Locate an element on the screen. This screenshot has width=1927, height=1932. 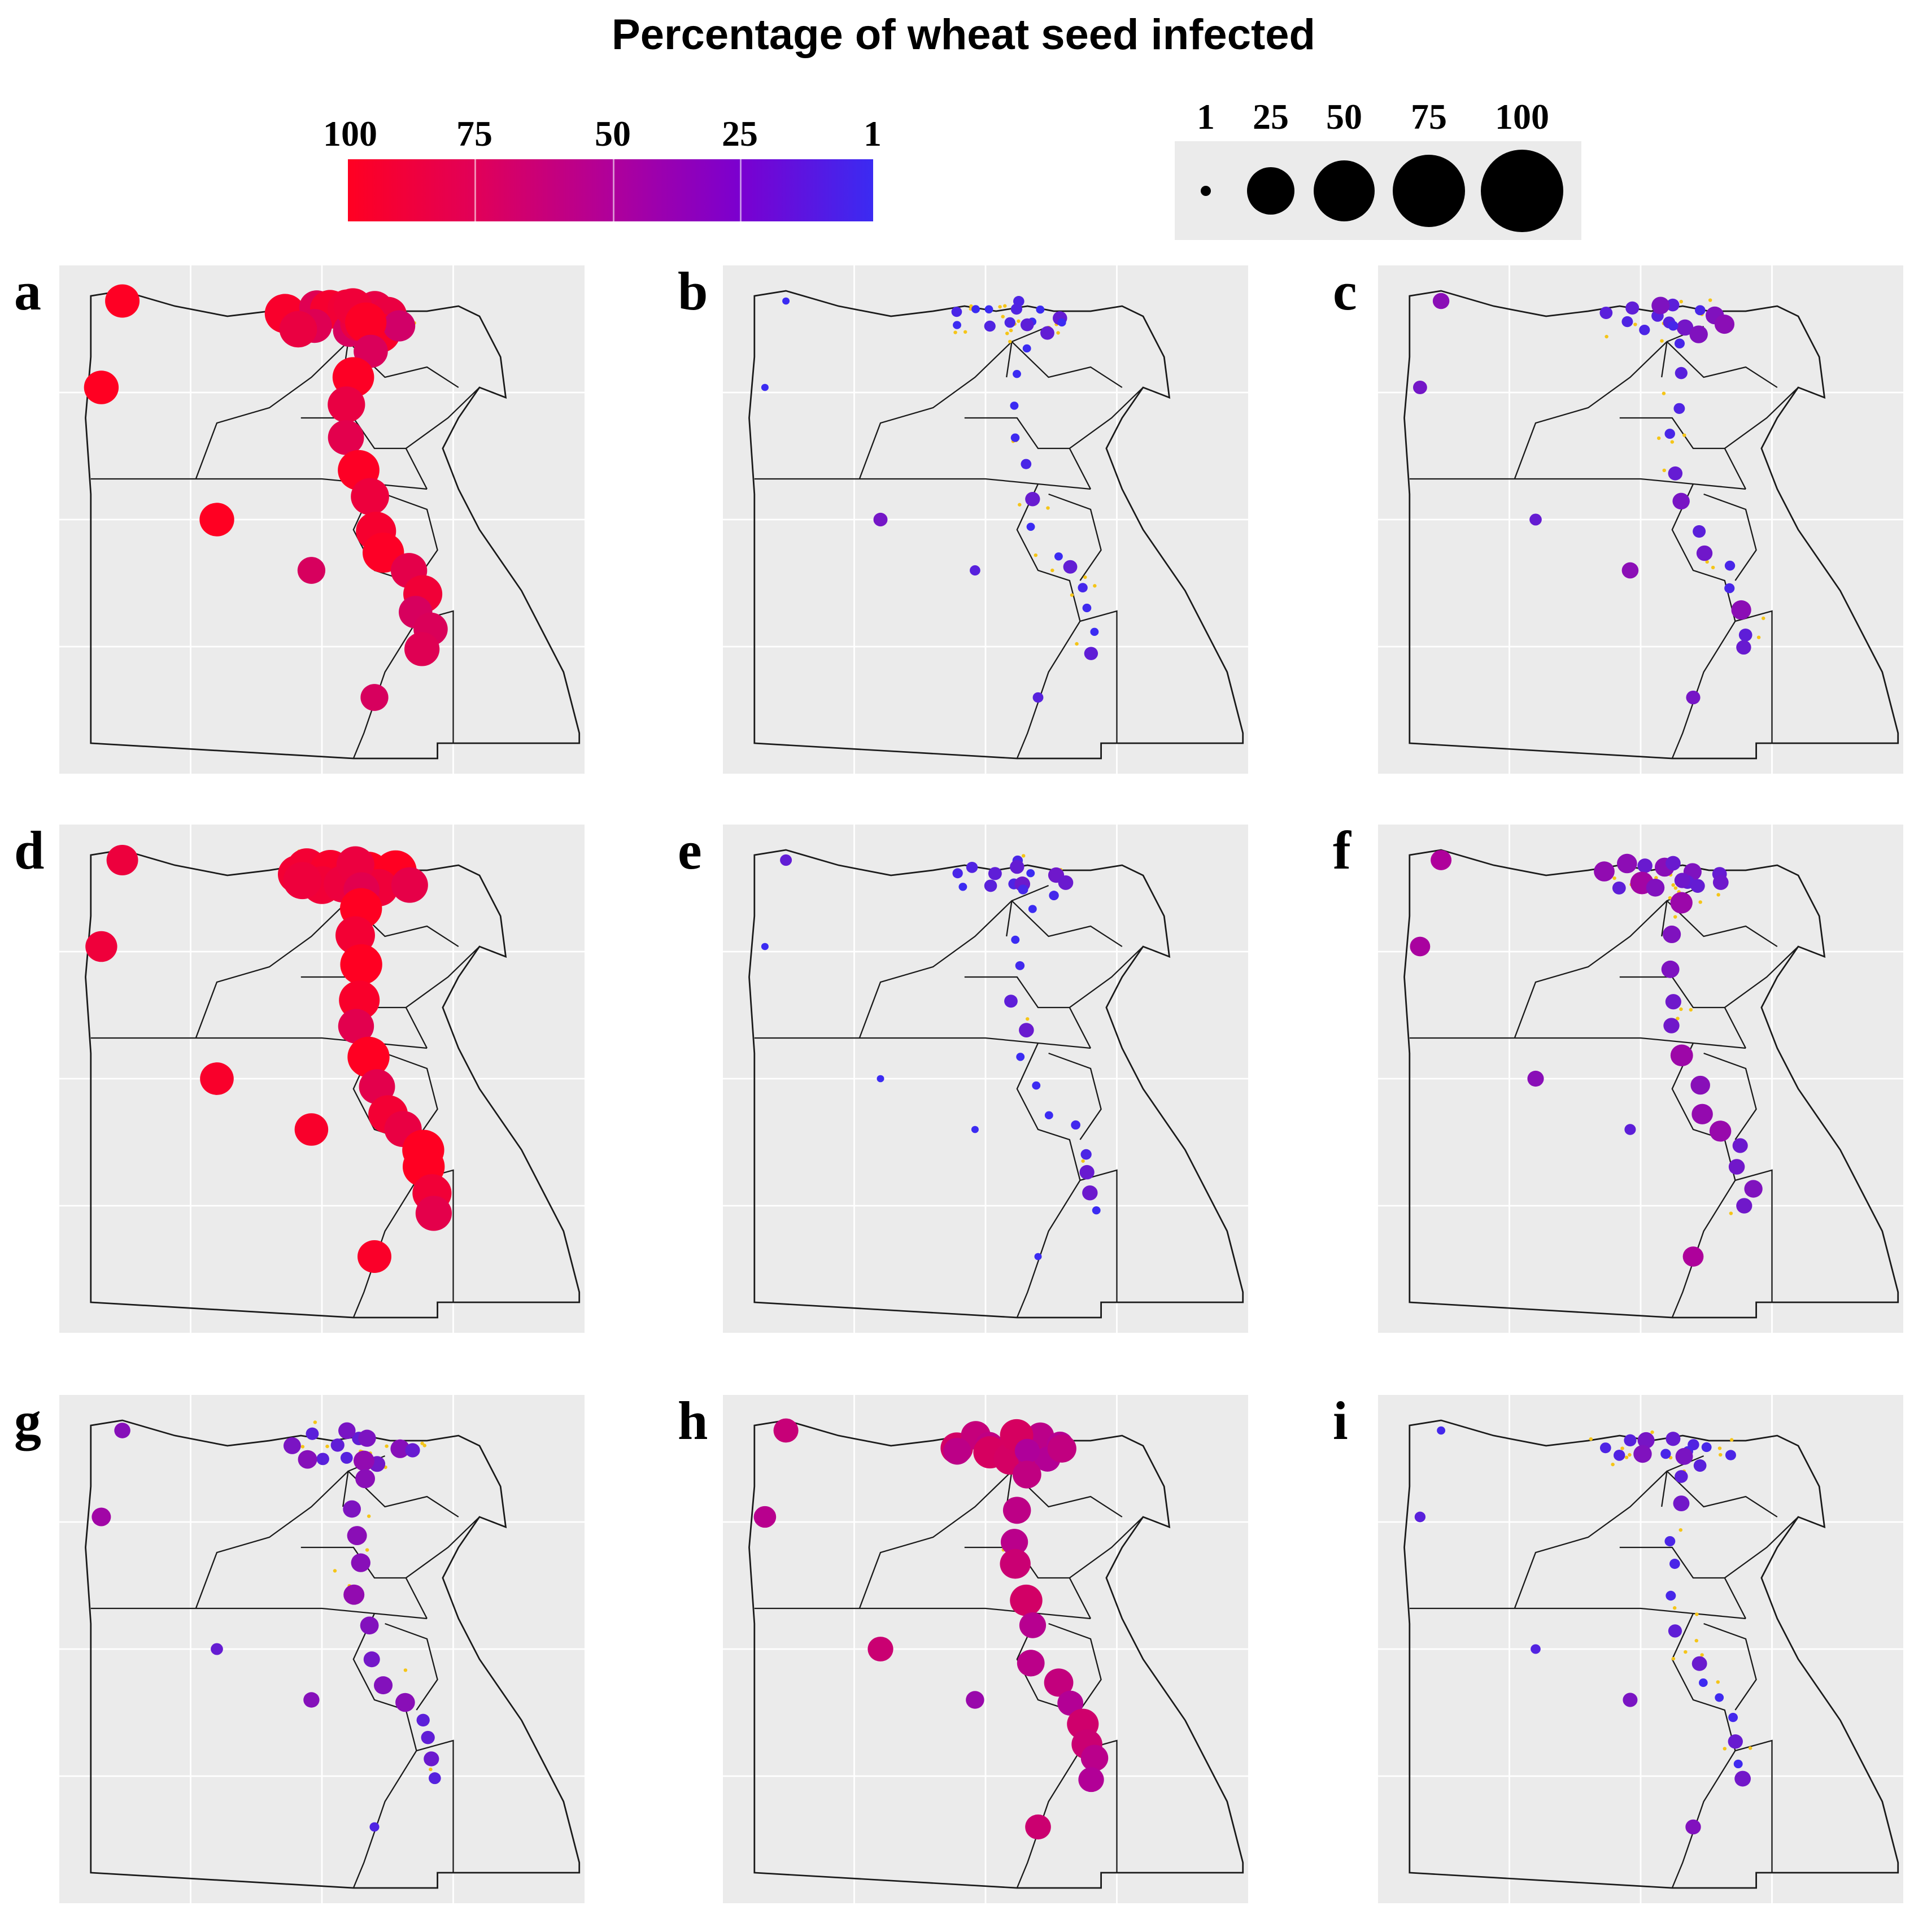
panel-letter: g is located at coordinates (28, 1420).